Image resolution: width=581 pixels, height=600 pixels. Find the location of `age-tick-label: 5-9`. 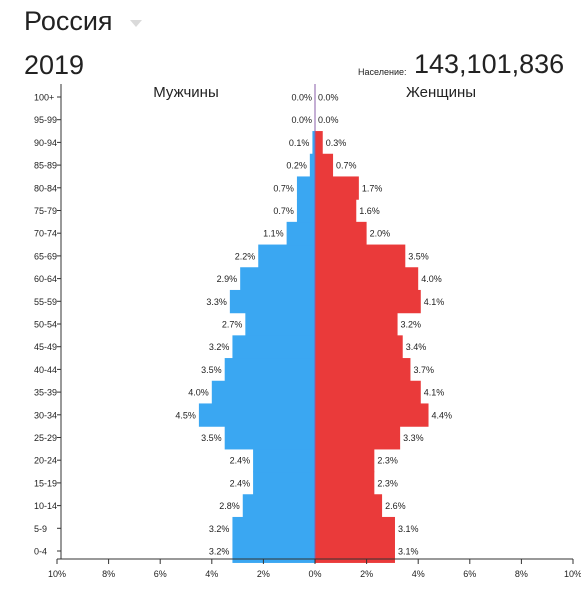

age-tick-label: 5-9 is located at coordinates (40, 529).